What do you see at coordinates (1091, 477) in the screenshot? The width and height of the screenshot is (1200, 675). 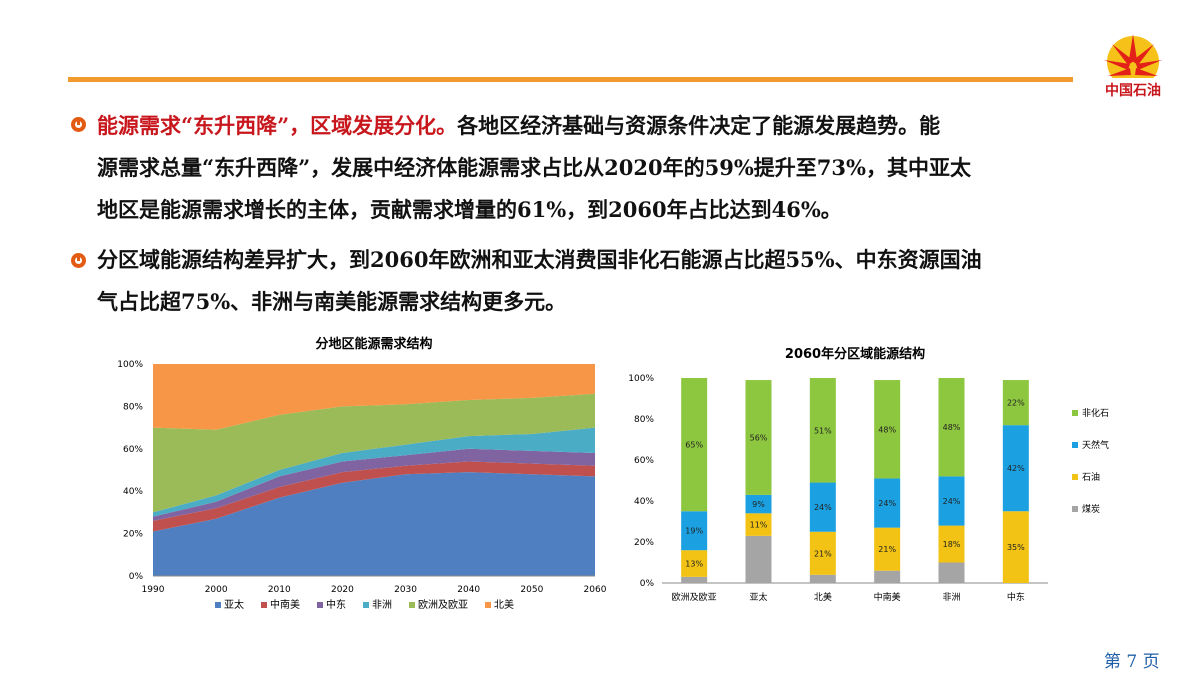 I see `legend-label: 石油` at bounding box center [1091, 477].